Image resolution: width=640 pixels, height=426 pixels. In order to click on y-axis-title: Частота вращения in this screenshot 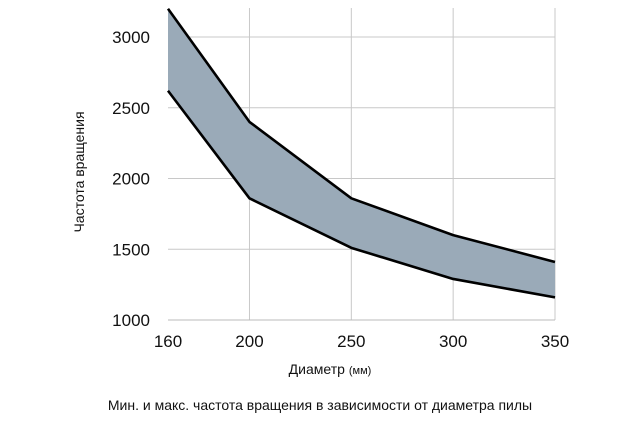, I will do `click(79, 171)`.